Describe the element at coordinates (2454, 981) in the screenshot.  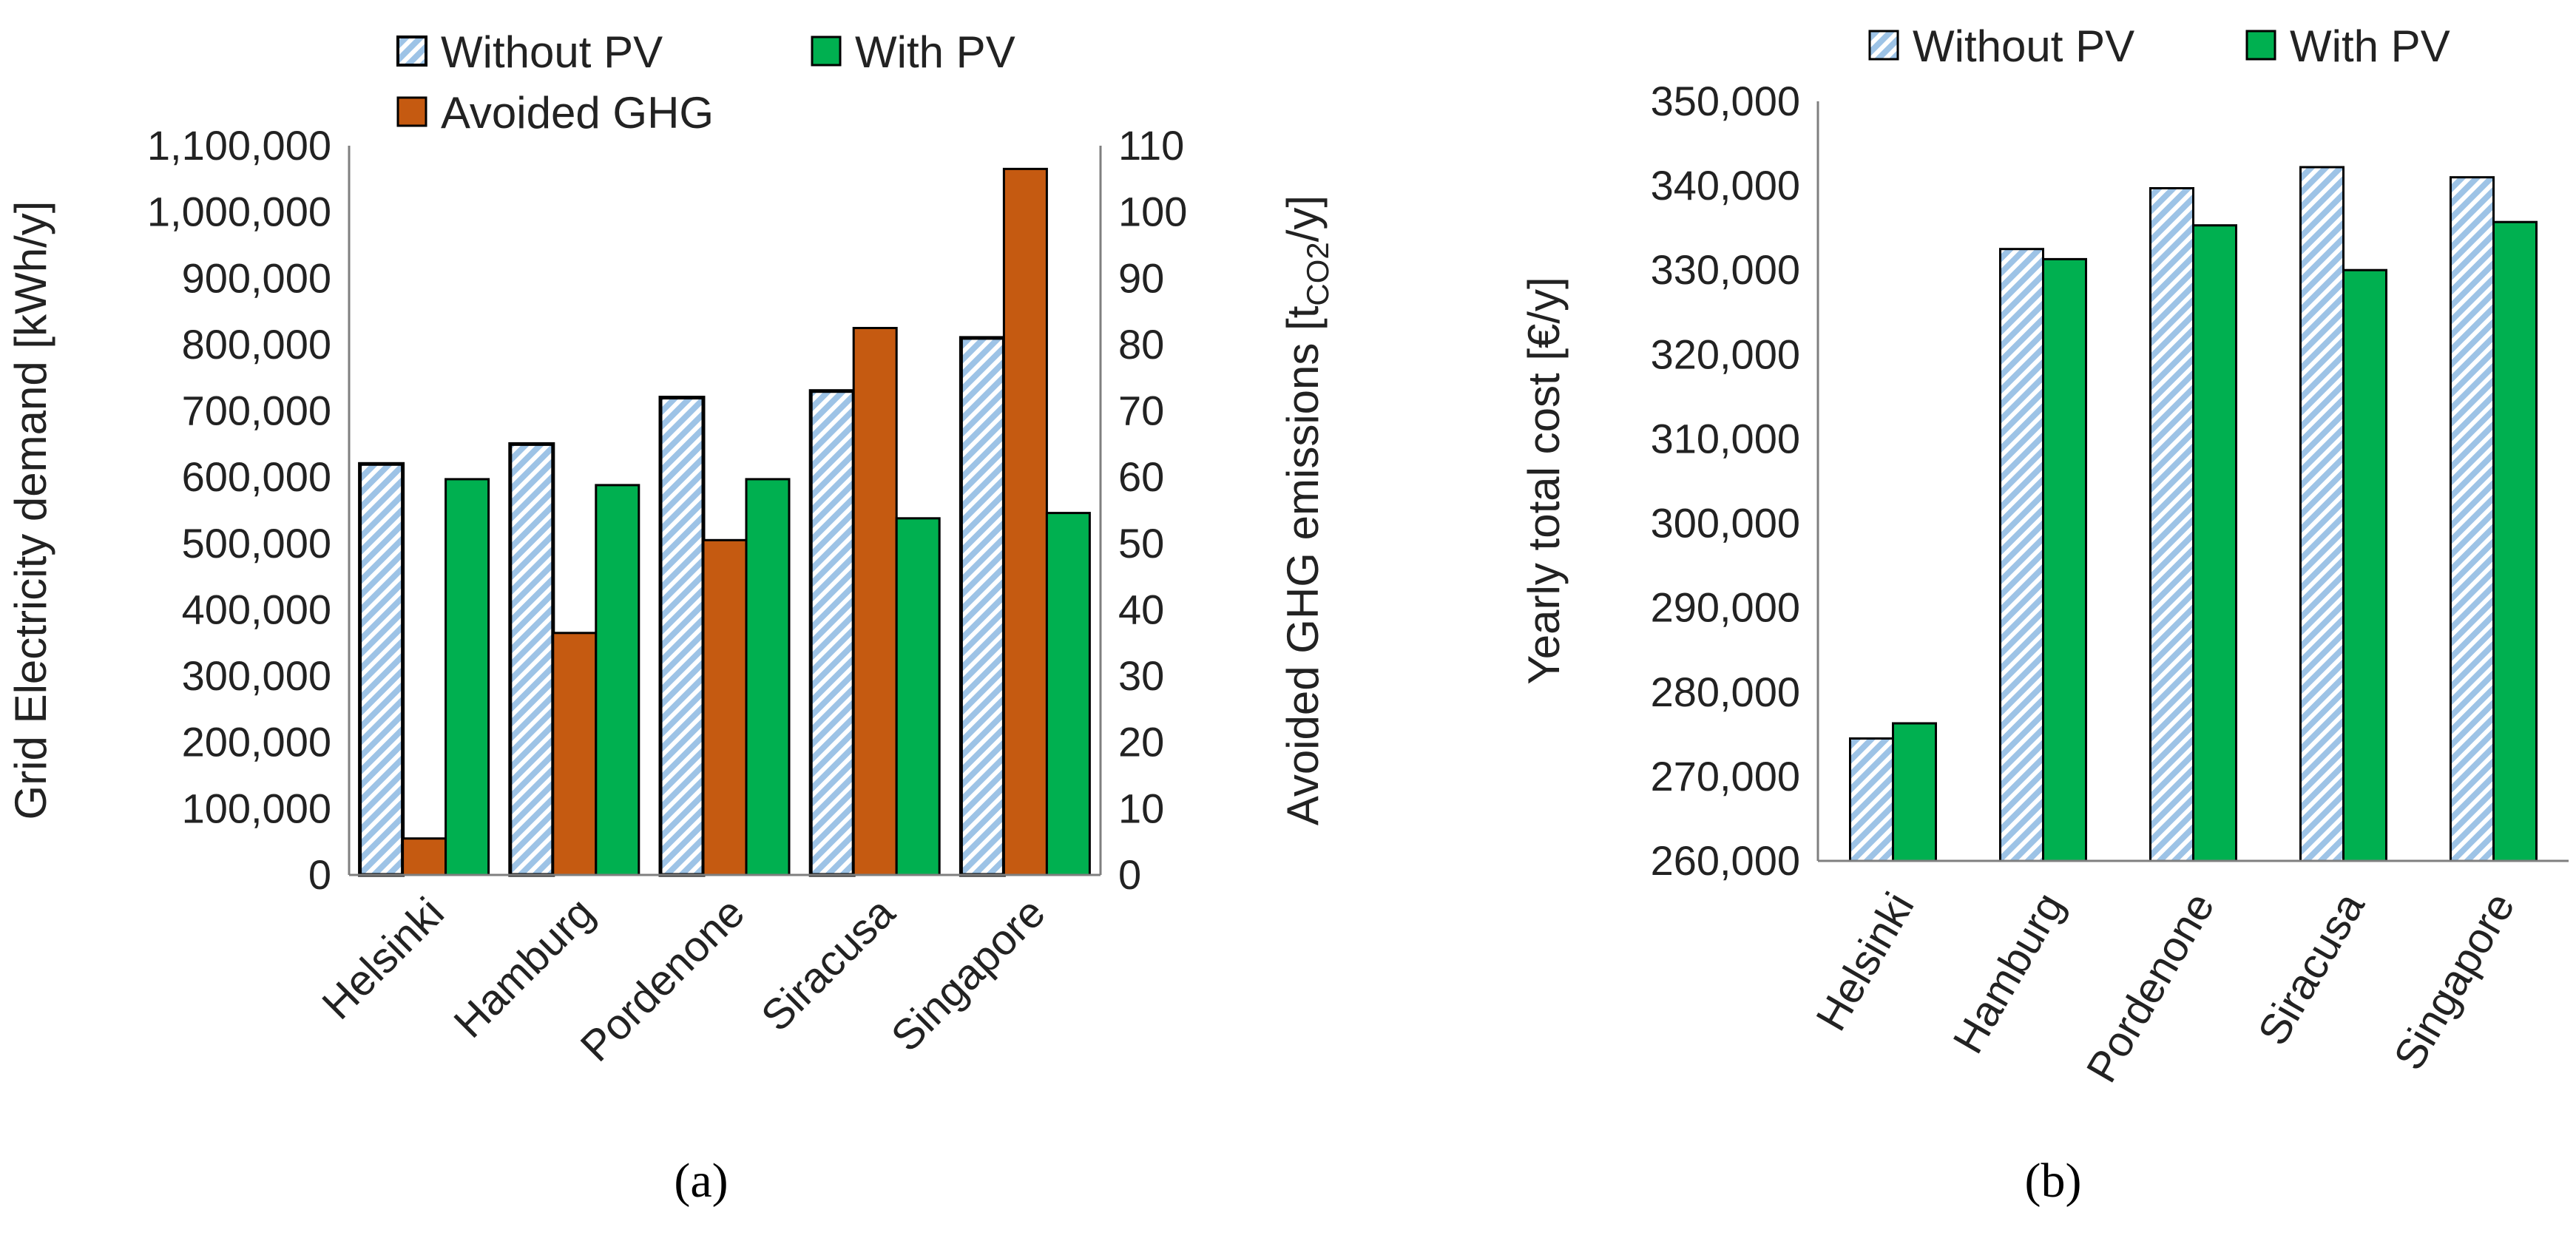
I see `b-category-label: Singapore` at that location.